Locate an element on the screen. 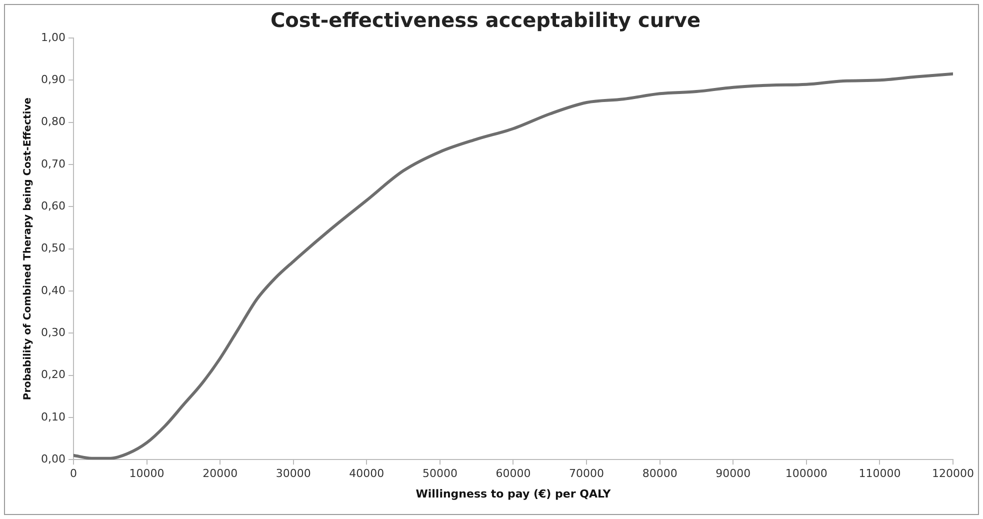 The height and width of the screenshot is (519, 983). y-tick-label: 0,20 is located at coordinates (53, 375).